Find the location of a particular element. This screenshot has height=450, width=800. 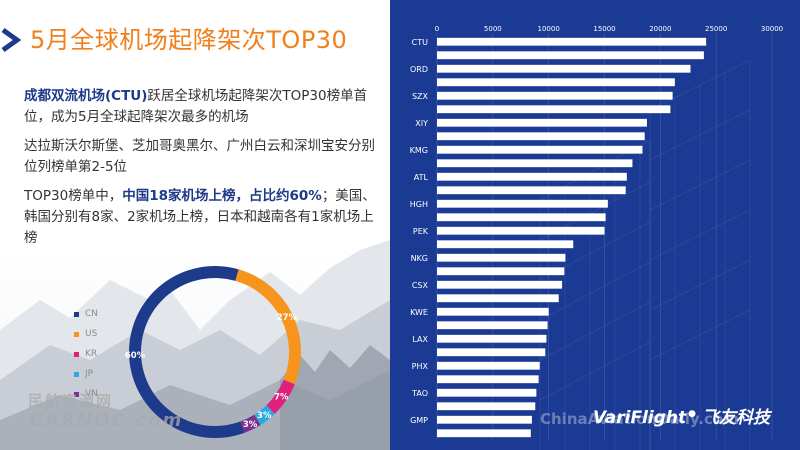

legend-item-cn: CN is located at coordinates (86, 314).